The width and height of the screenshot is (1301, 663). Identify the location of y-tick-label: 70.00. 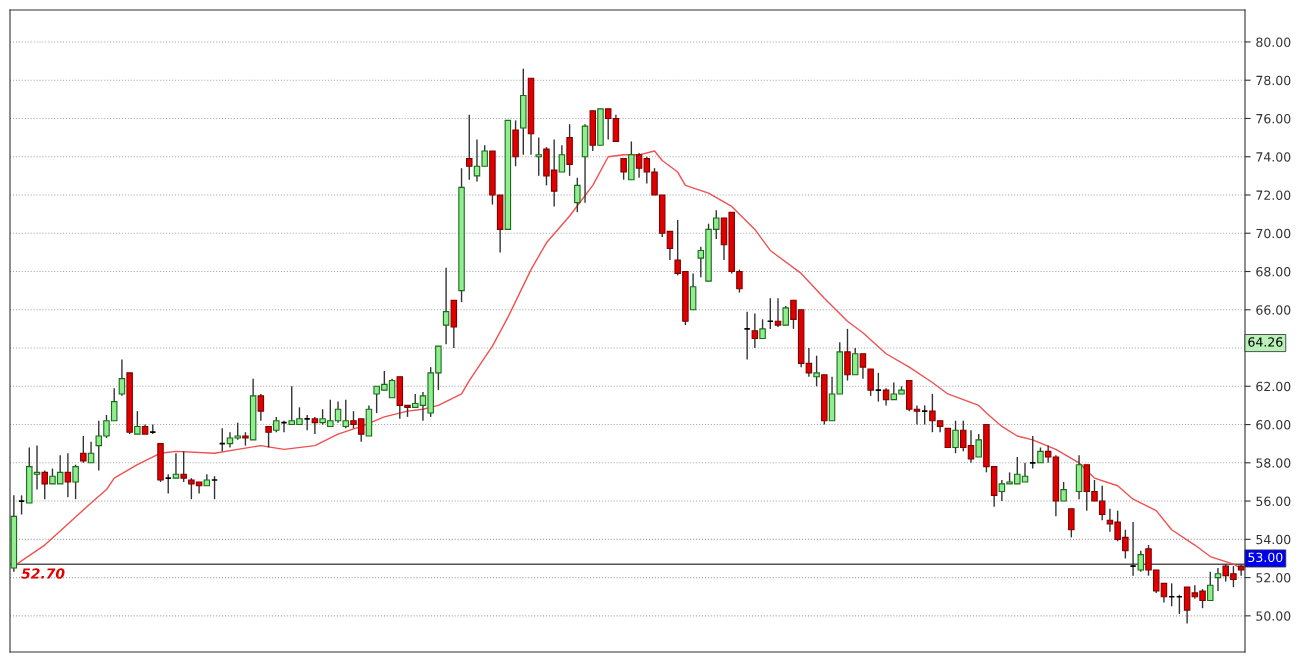
(1273, 233).